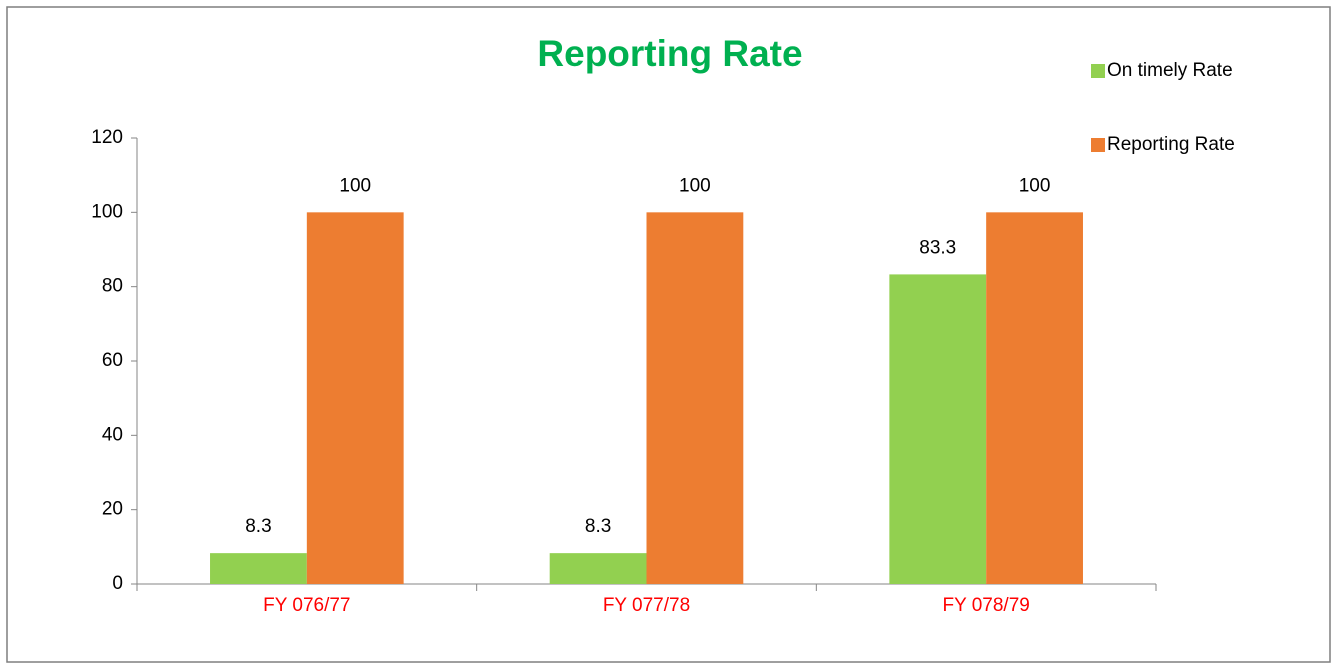 The image size is (1337, 669). Describe the element at coordinates (117, 583) in the screenshot. I see `y-tick-label: 0` at that location.